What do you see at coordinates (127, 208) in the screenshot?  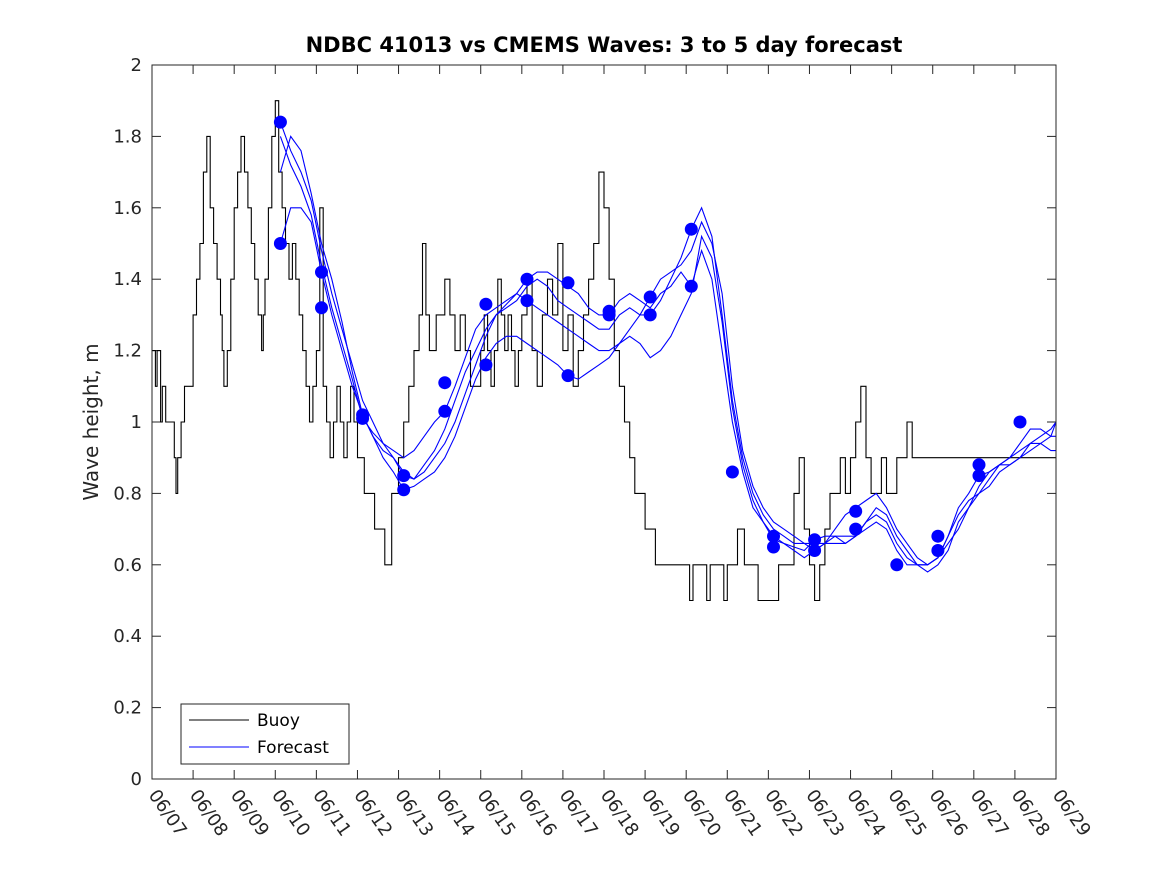 I see `y-tick-label: 1.6` at bounding box center [127, 208].